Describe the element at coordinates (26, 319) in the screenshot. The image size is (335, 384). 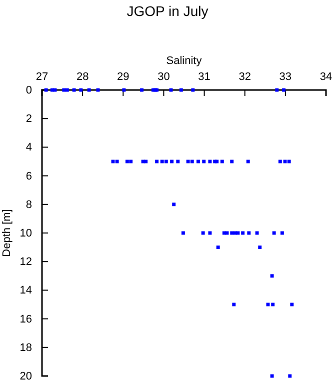
I see `y-tick-label: 16` at that location.